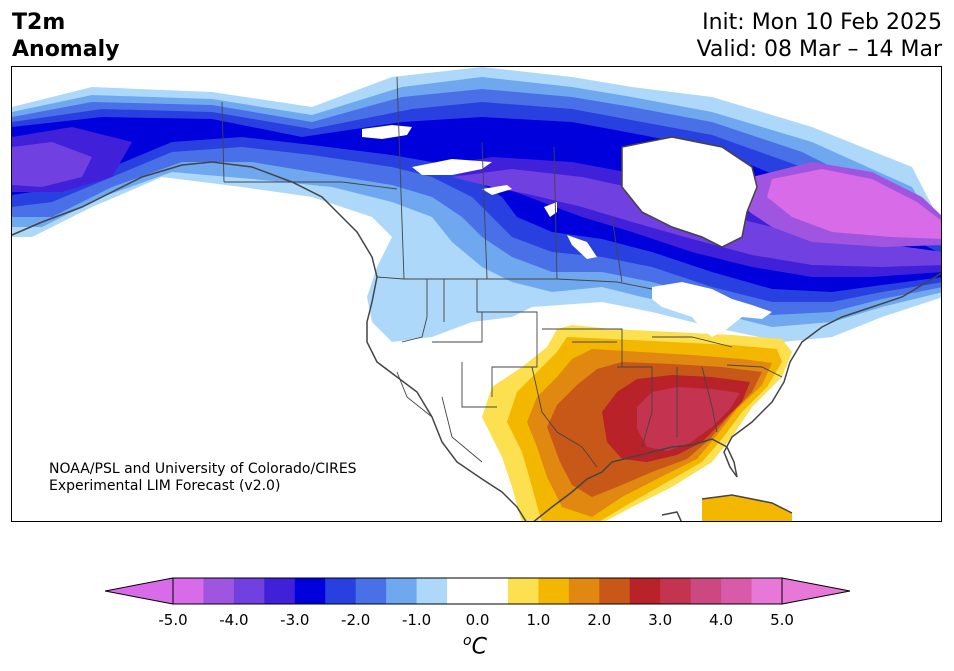 The height and width of the screenshot is (671, 954). I want to click on colorbar-tick-label: 2.0, so click(599, 620).